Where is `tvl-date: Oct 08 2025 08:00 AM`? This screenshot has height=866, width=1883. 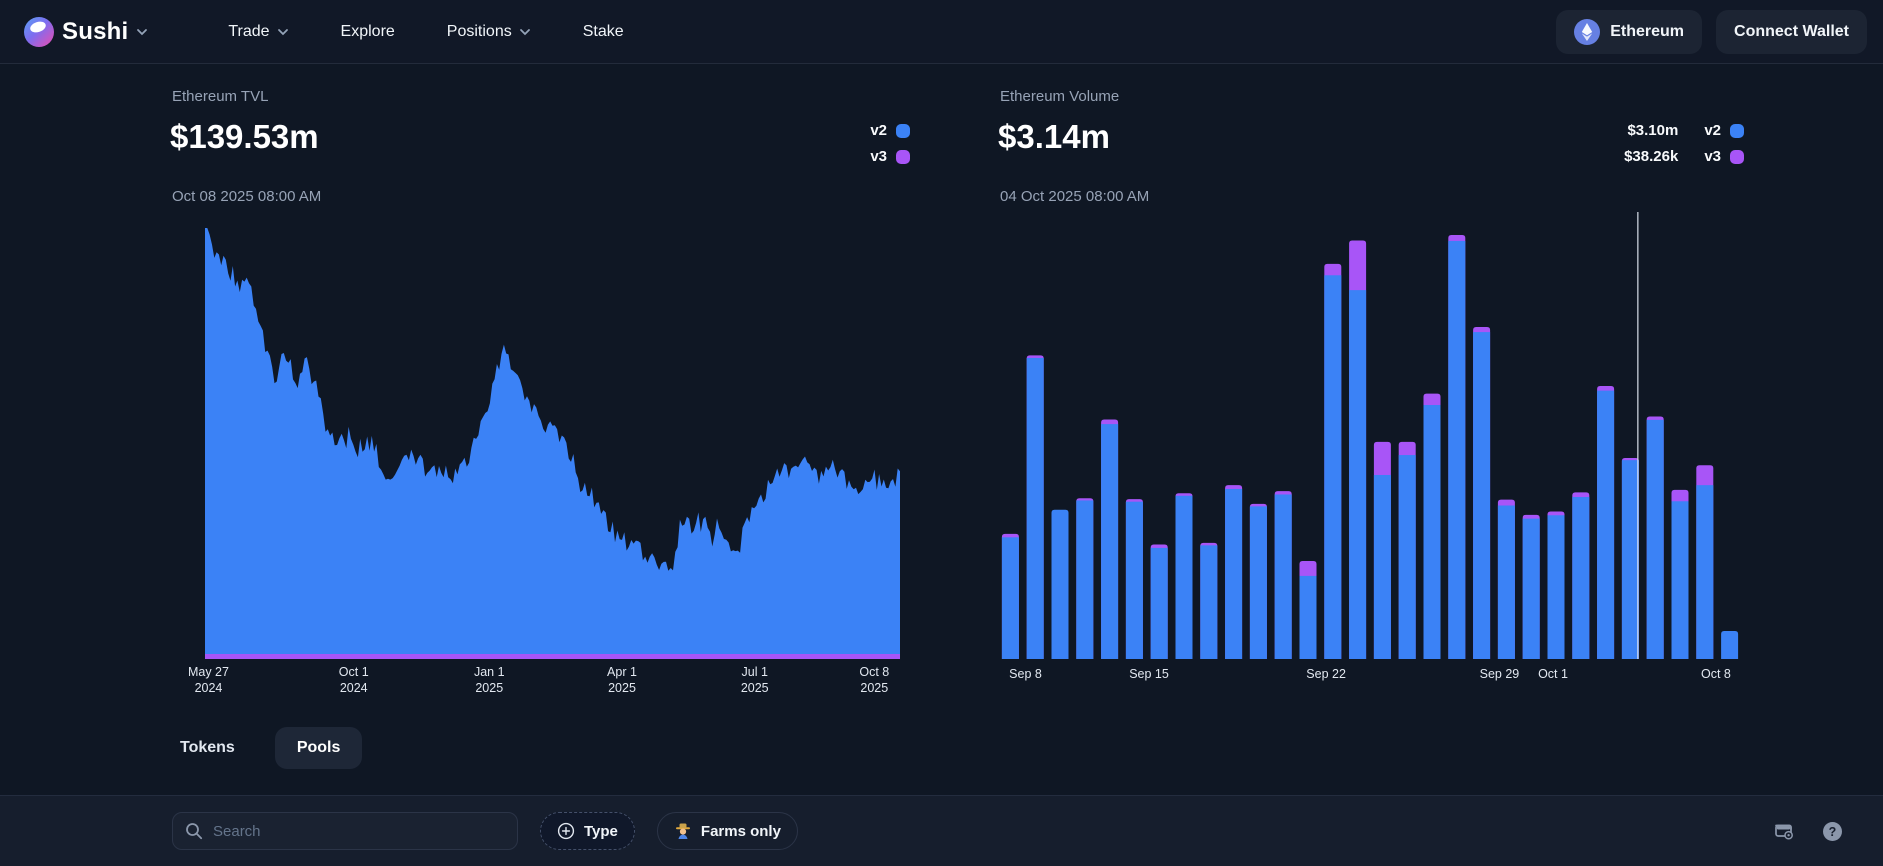
tvl-date: Oct 08 2025 08:00 AM is located at coordinates (247, 196).